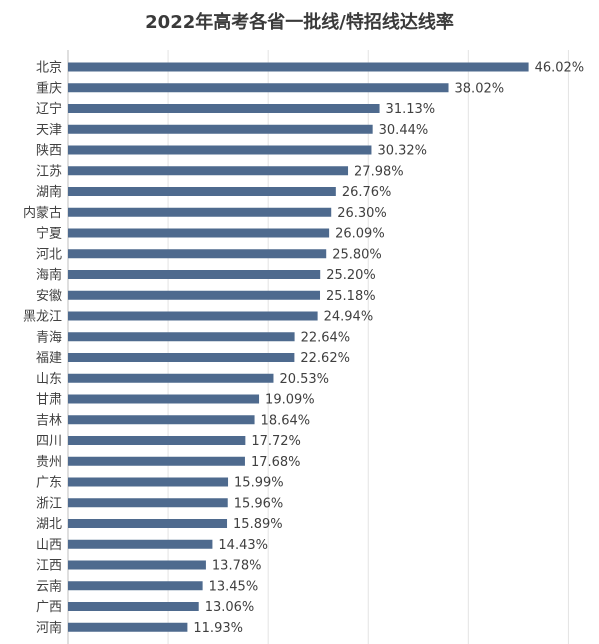 This screenshot has height=644, width=599. Describe the element at coordinates (49, 503) in the screenshot. I see `category-label: 浙江` at that location.